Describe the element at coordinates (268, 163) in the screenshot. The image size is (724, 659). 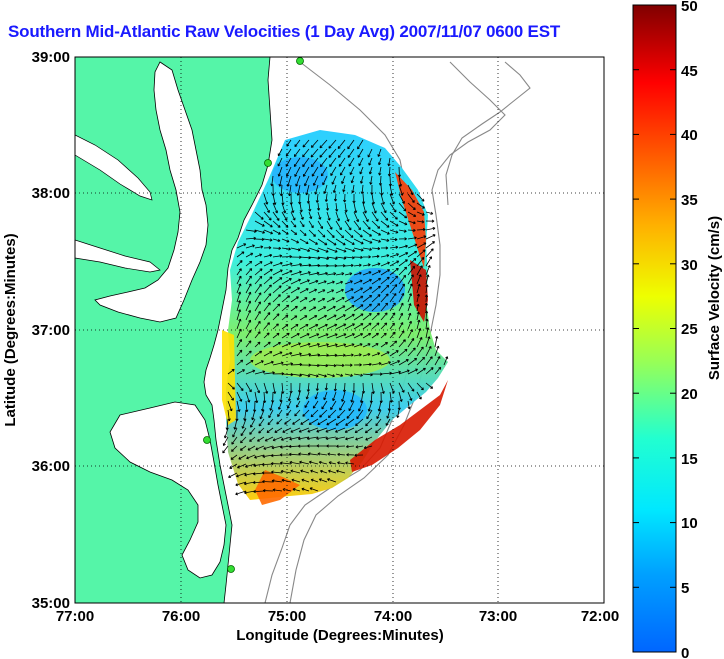
I see `radar-station-marker` at that location.